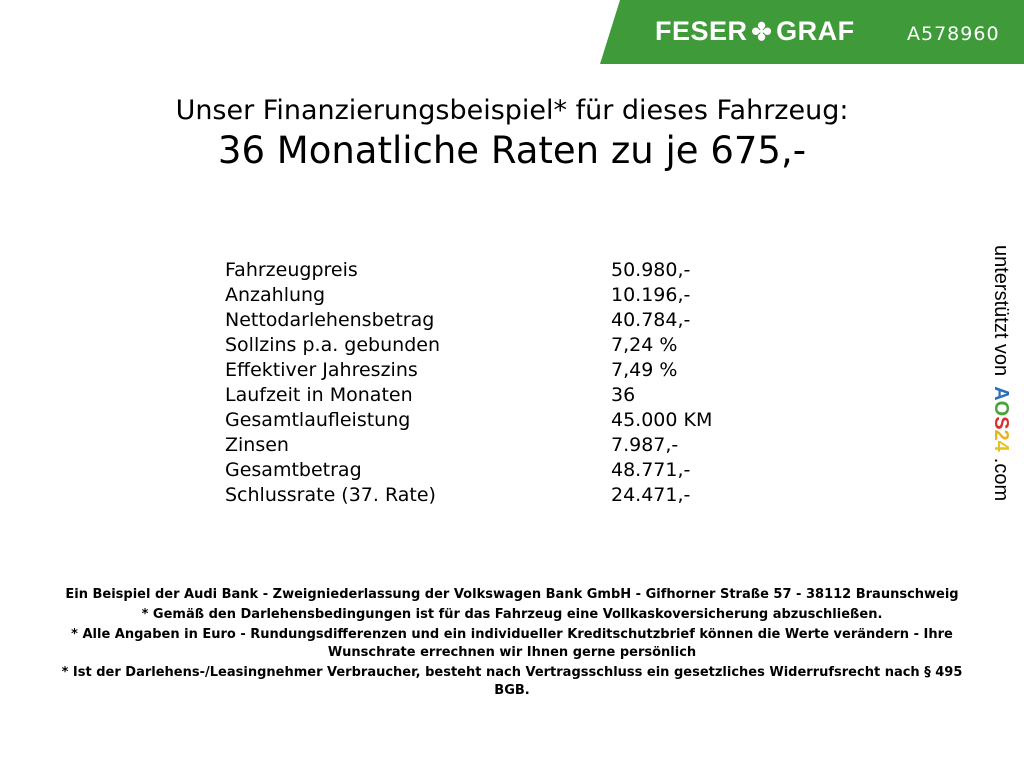  Describe the element at coordinates (468, 270) in the screenshot. I see `table-row: Fahrzeugpreis 50.980,-` at that location.